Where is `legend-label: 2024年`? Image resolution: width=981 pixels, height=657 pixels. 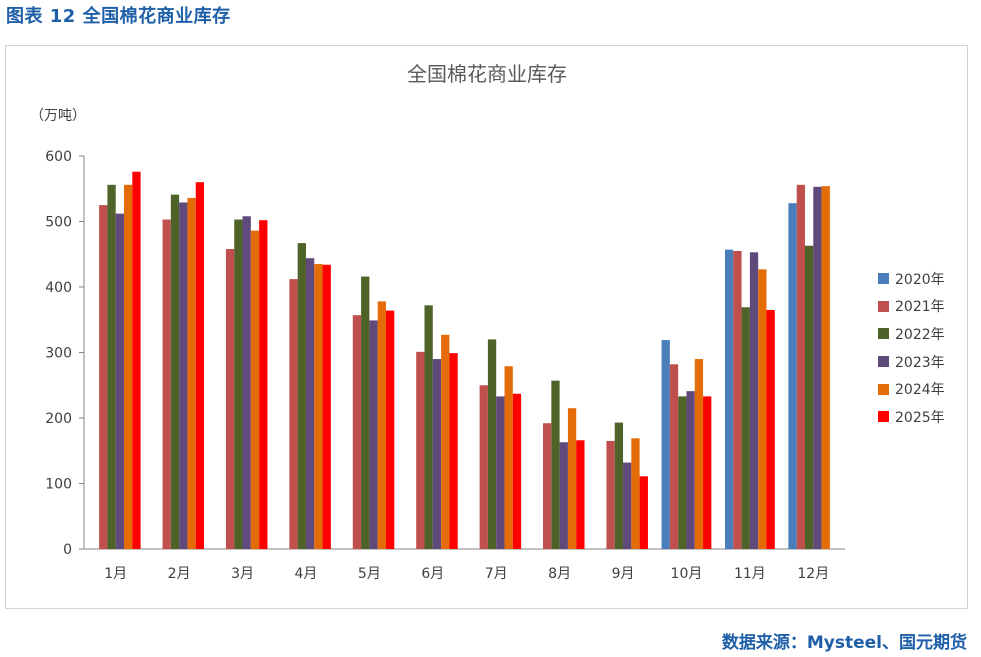
legend-label: 2024年 is located at coordinates (920, 390).